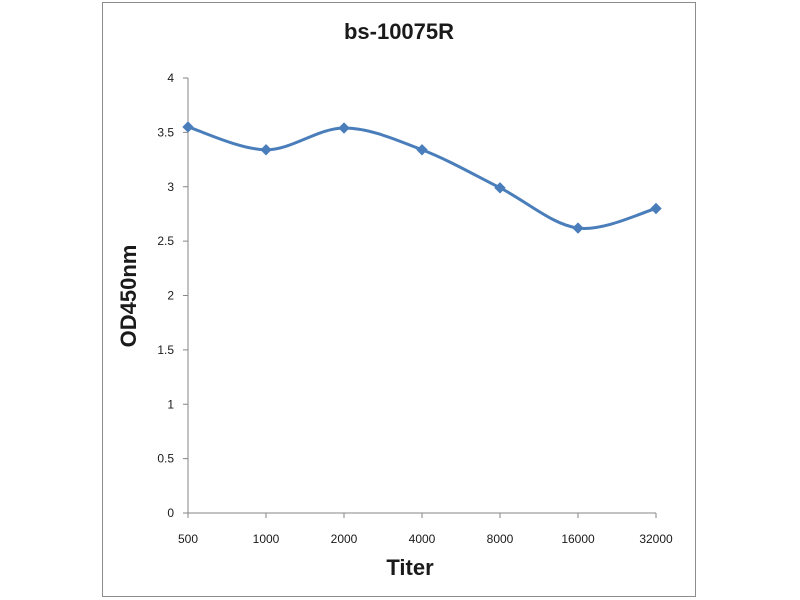 This screenshot has width=800, height=600. What do you see at coordinates (399, 31) in the screenshot?
I see `chart-title: bs-10075R` at bounding box center [399, 31].